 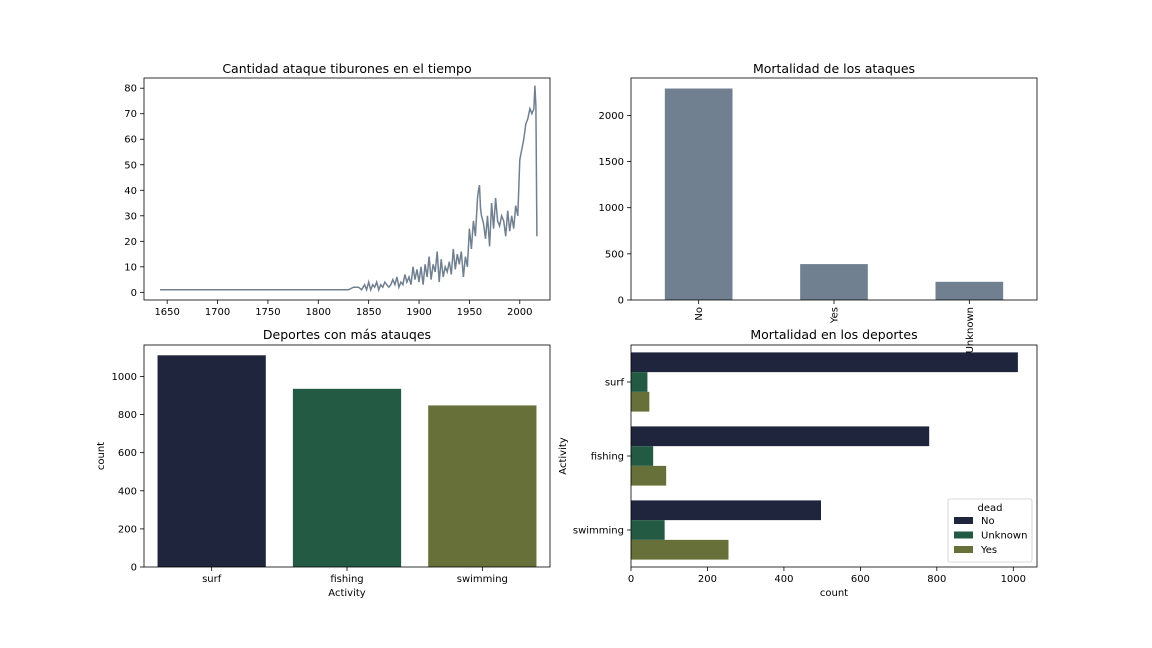 I want to click on bar-unknown, so click(x=969, y=290).